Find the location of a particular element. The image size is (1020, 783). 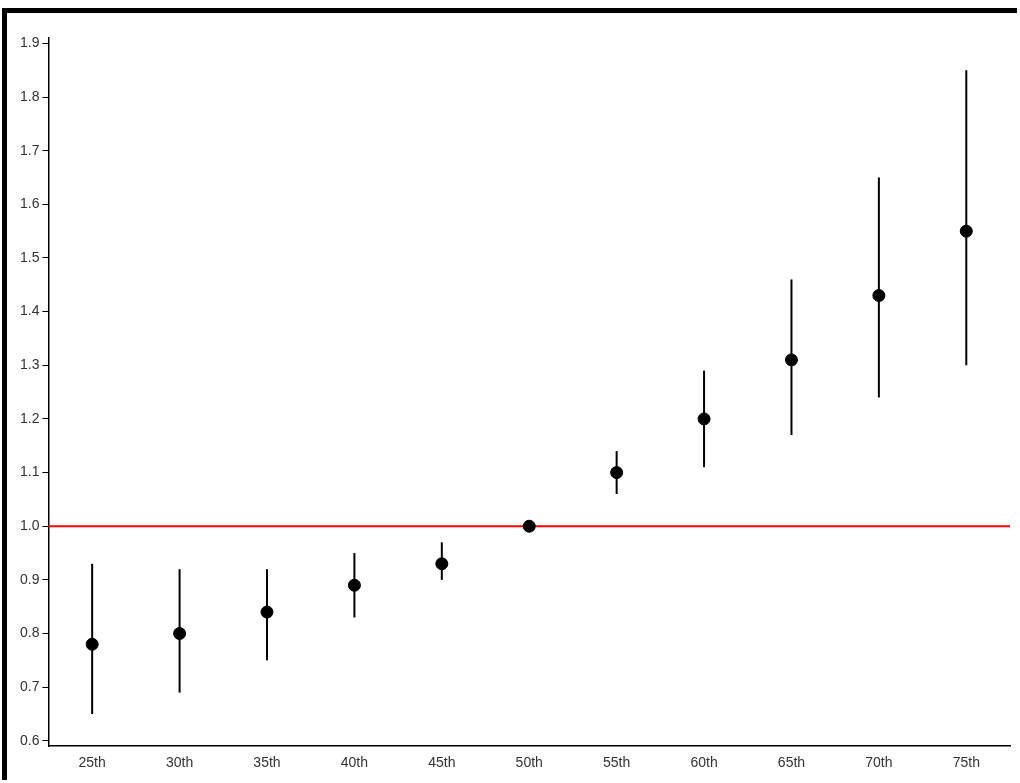

y-tick-label: 1.2 is located at coordinates (29, 417).